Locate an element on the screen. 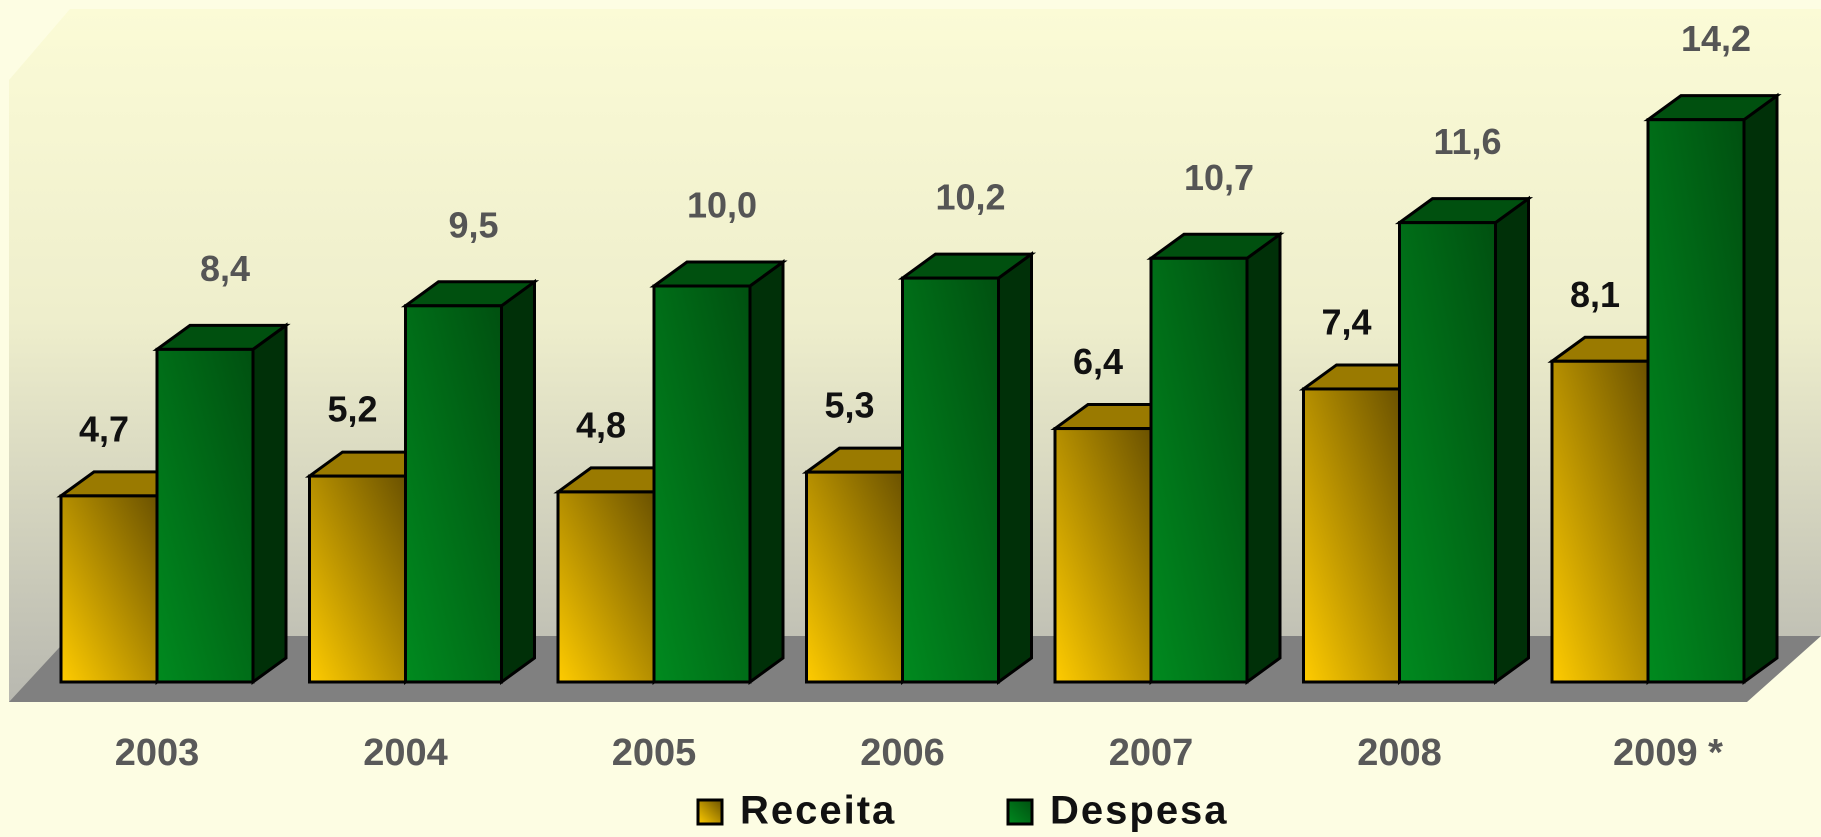 The height and width of the screenshot is (837, 1821). legend-label: Receita is located at coordinates (818, 811).